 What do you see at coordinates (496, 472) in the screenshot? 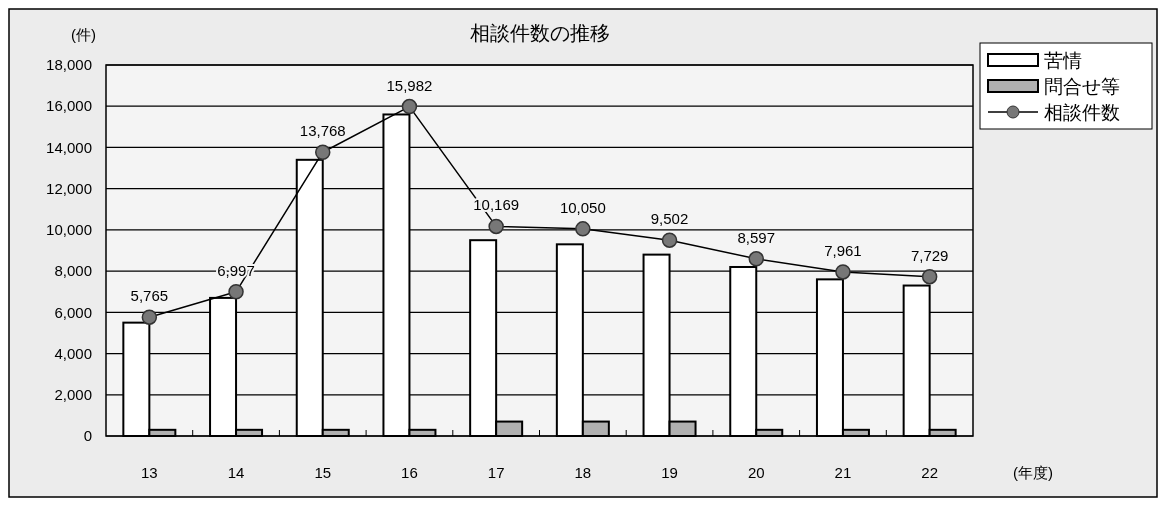
I see `x-tick-label: 17` at bounding box center [496, 472].